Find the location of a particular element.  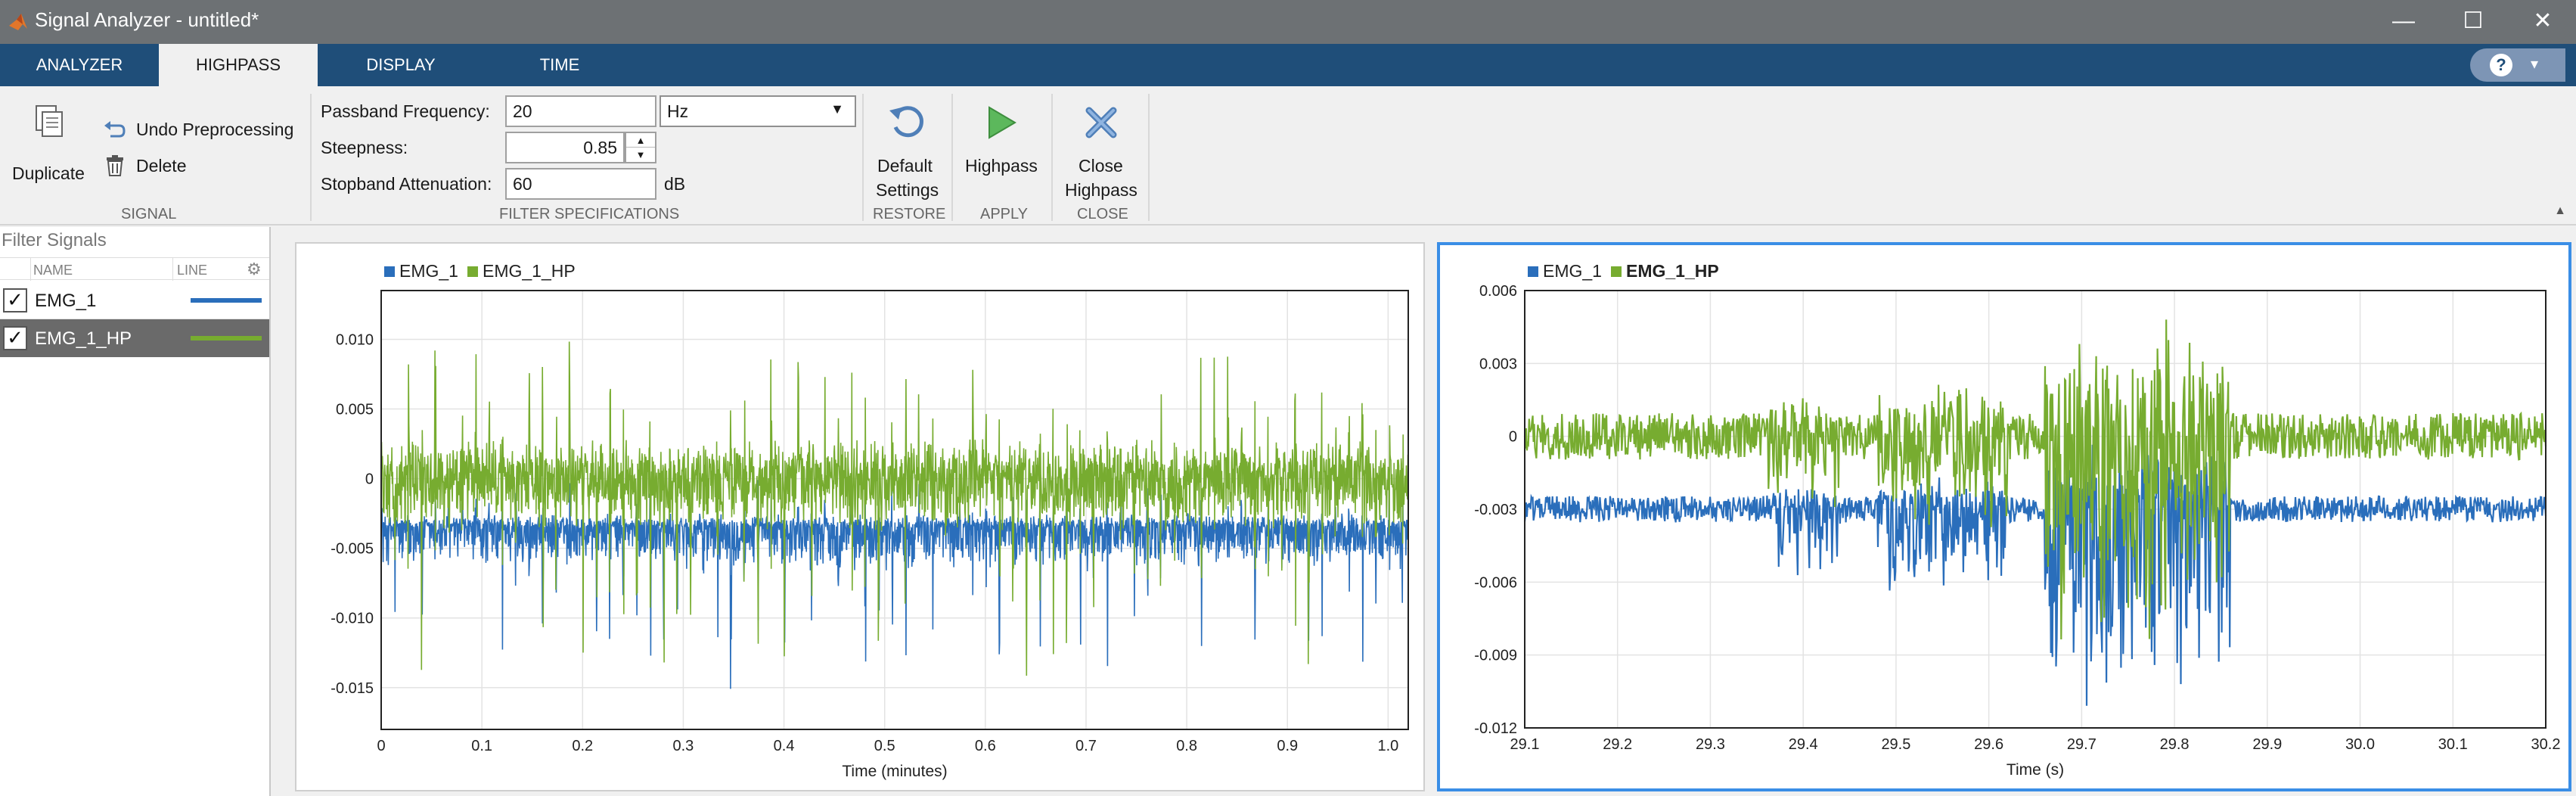

spin-down-icon: ▼ is located at coordinates (640, 154).